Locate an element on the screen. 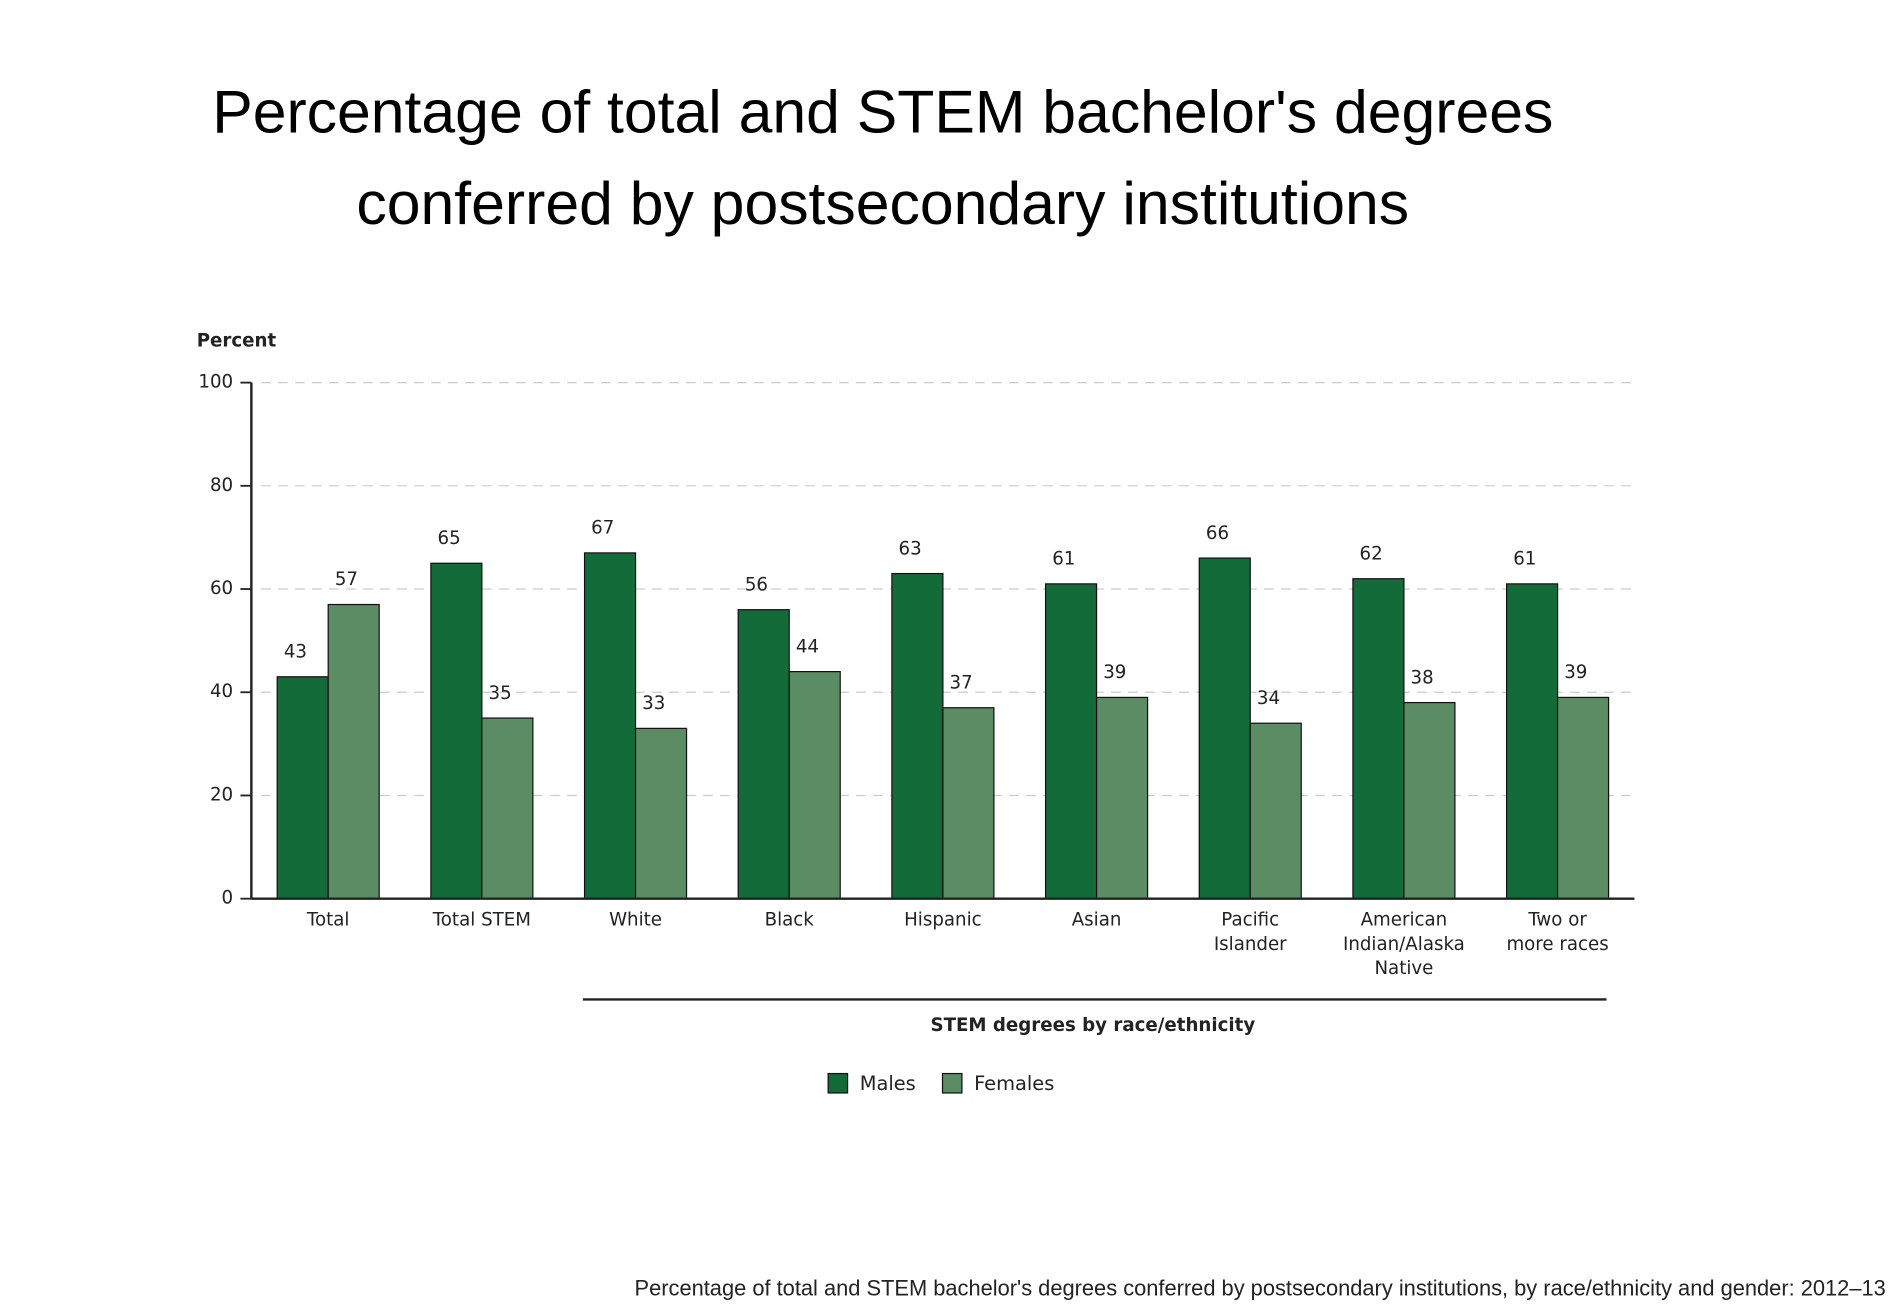  legend-label: Males is located at coordinates (888, 1083).